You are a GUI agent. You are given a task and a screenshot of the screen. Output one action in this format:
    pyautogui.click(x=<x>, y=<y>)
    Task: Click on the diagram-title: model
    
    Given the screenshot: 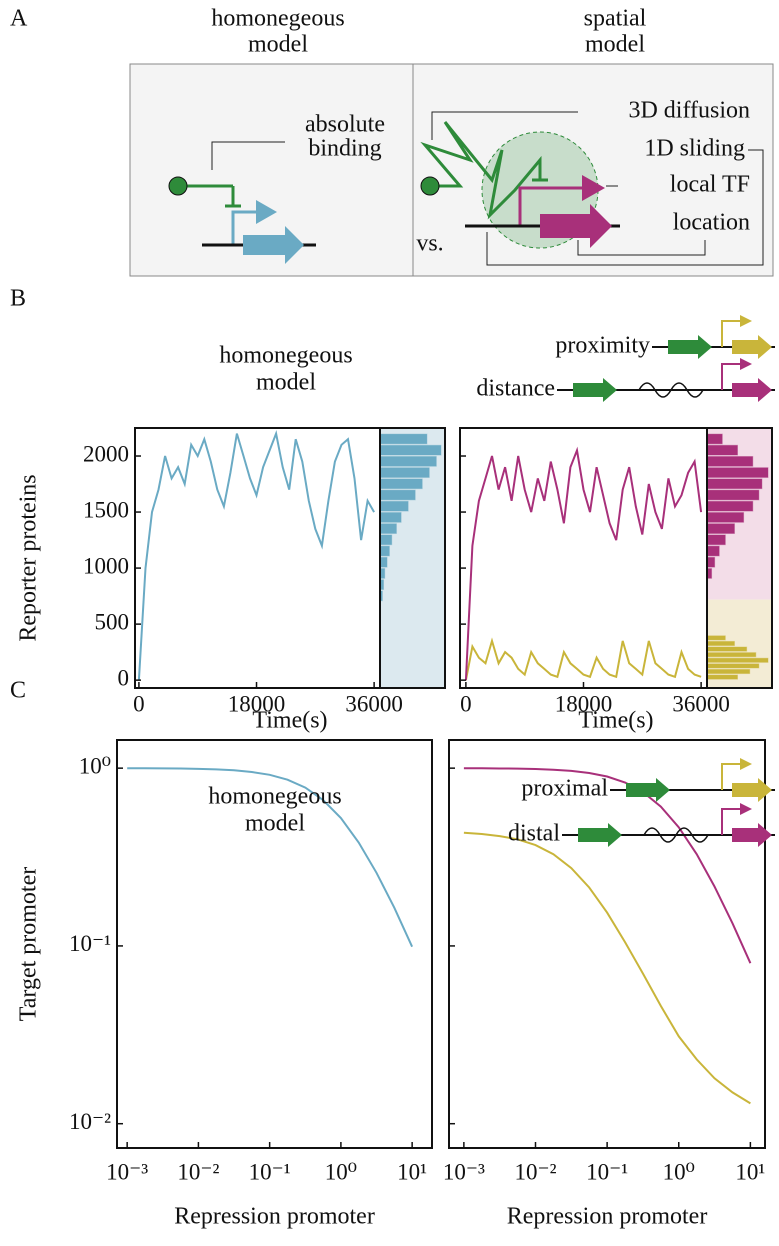 What is the action you would take?
    pyautogui.click(x=615, y=45)
    